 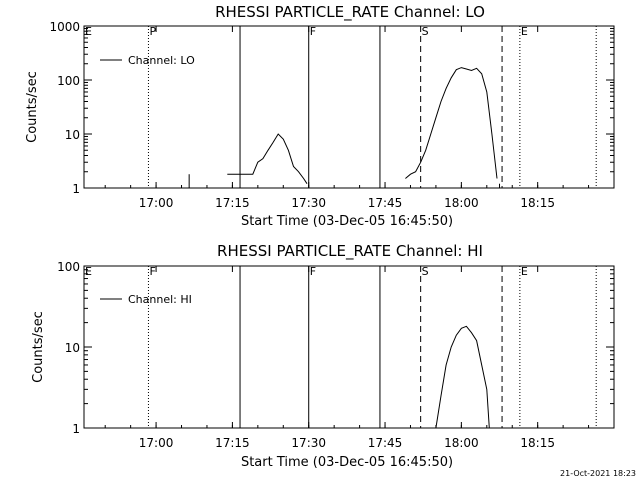 What do you see at coordinates (350, 12) in the screenshot?
I see `chart-title: RHESSI PARTICLE_RATE Channel: LO` at bounding box center [350, 12].